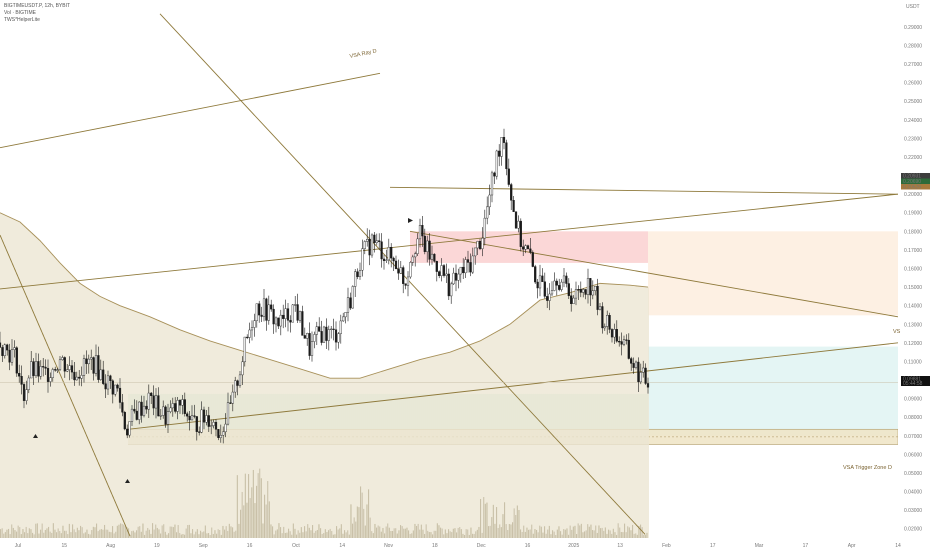 The width and height of the screenshot is (932, 550). I want to click on helper-indicator-line: TWS*HelperLite, so click(22, 20).